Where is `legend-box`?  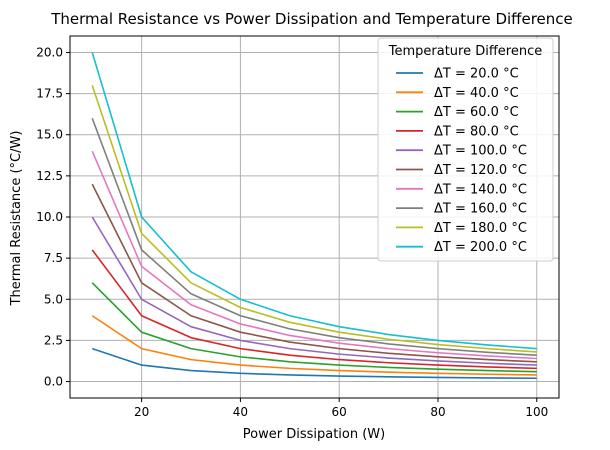
legend-box is located at coordinates (465, 149).